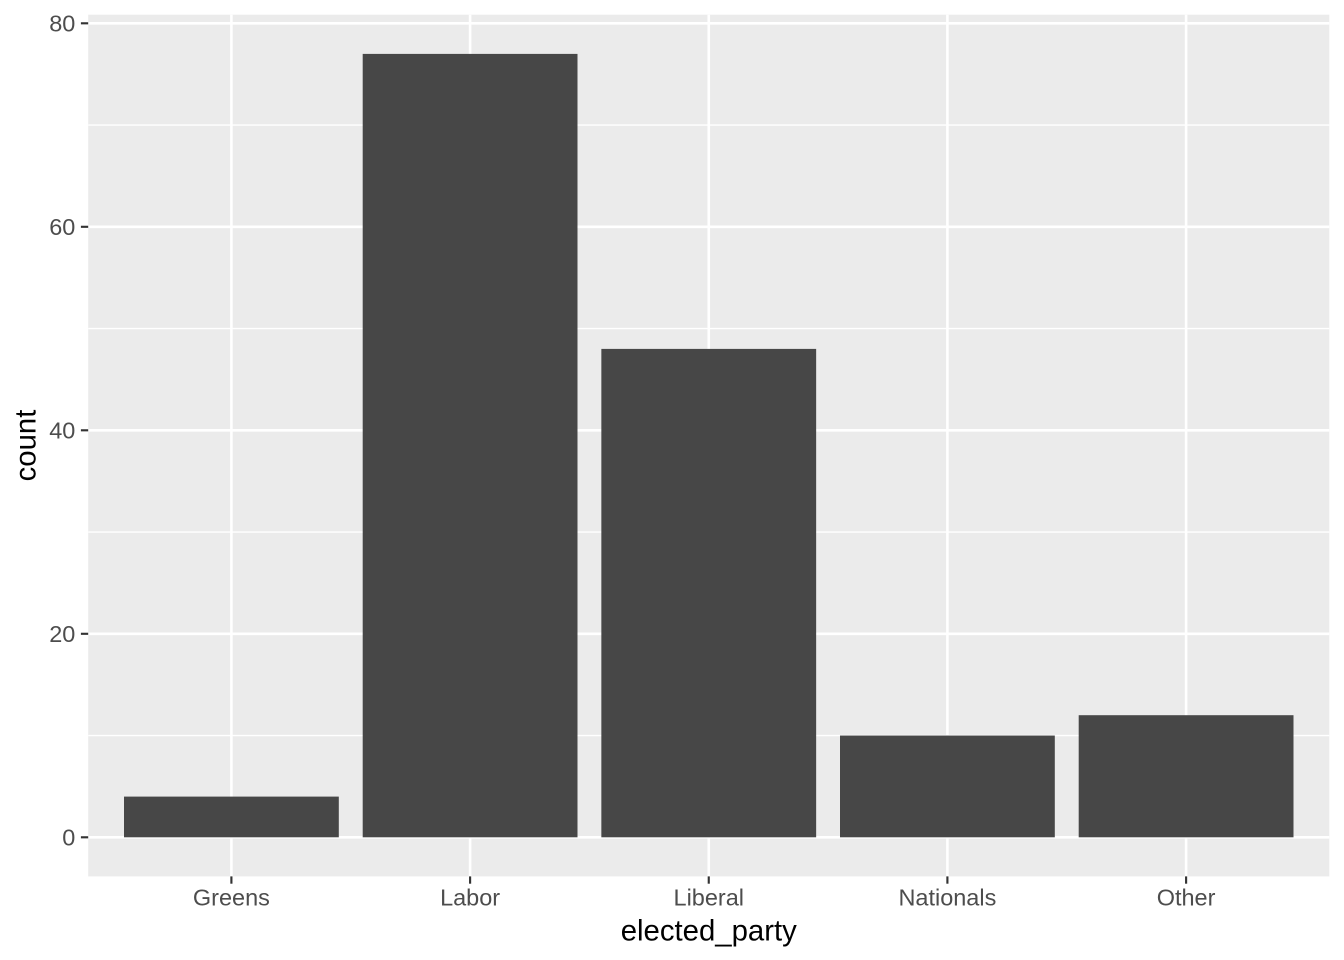 This screenshot has width=1344, height=960. I want to click on svg-text: 60, so click(62, 227).